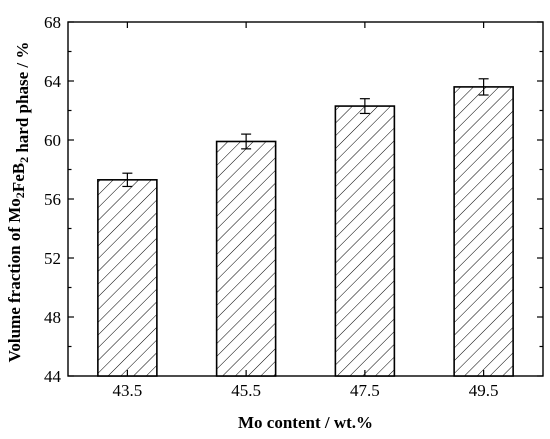 Image resolution: width=550 pixels, height=439 pixels. Describe the element at coordinates (18, 177) in the screenshot. I see `y-axis-title-part: FeB` at that location.